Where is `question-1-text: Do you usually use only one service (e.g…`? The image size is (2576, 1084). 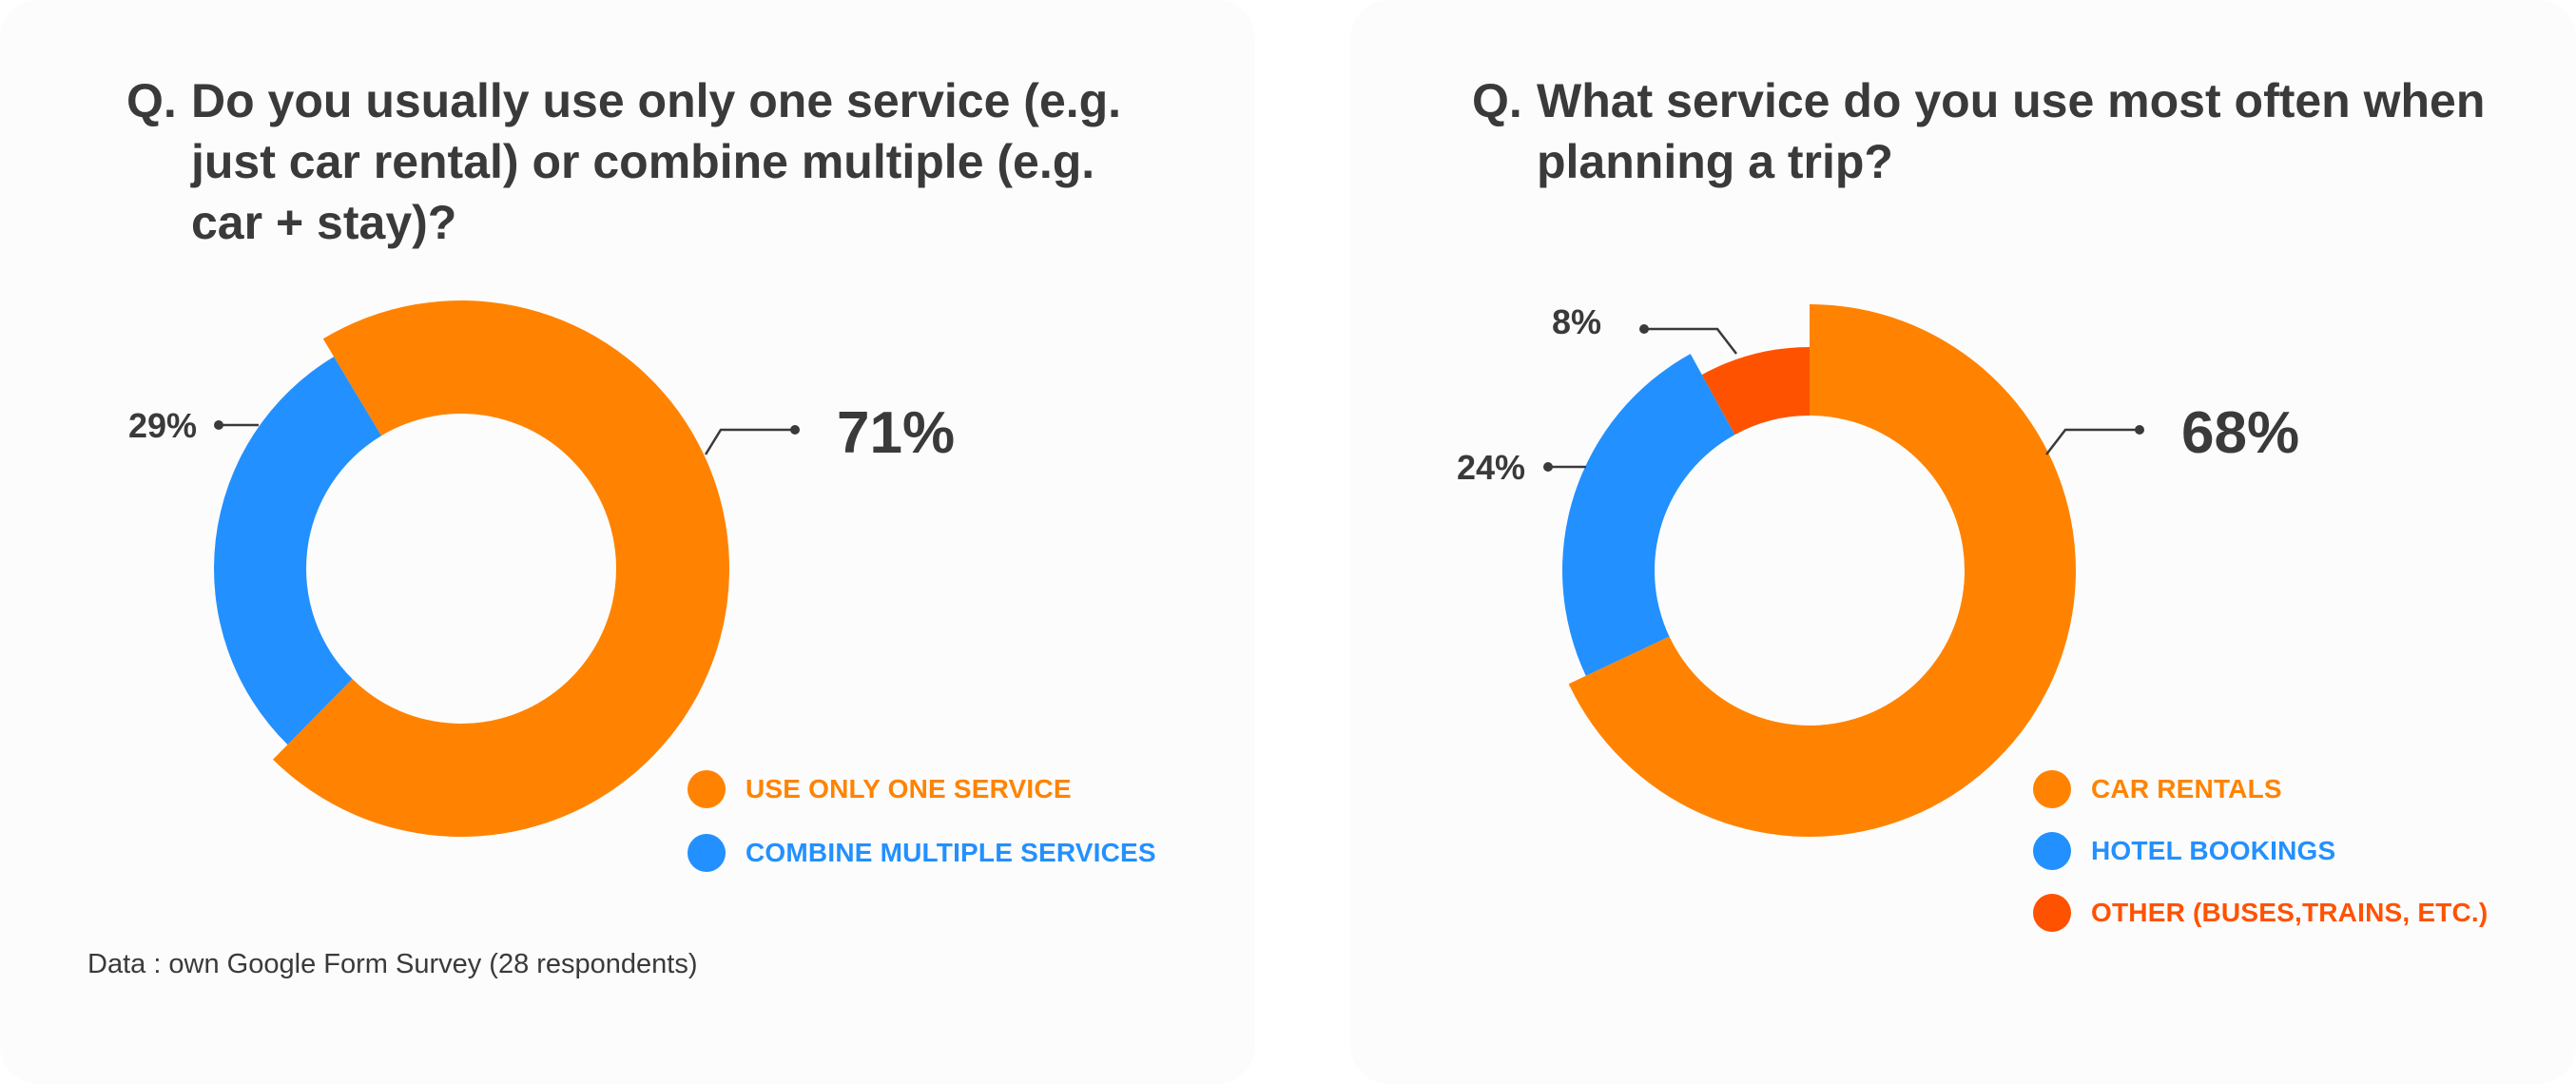
question-1-text: Do you usually use only one service (e.g… is located at coordinates (656, 161).